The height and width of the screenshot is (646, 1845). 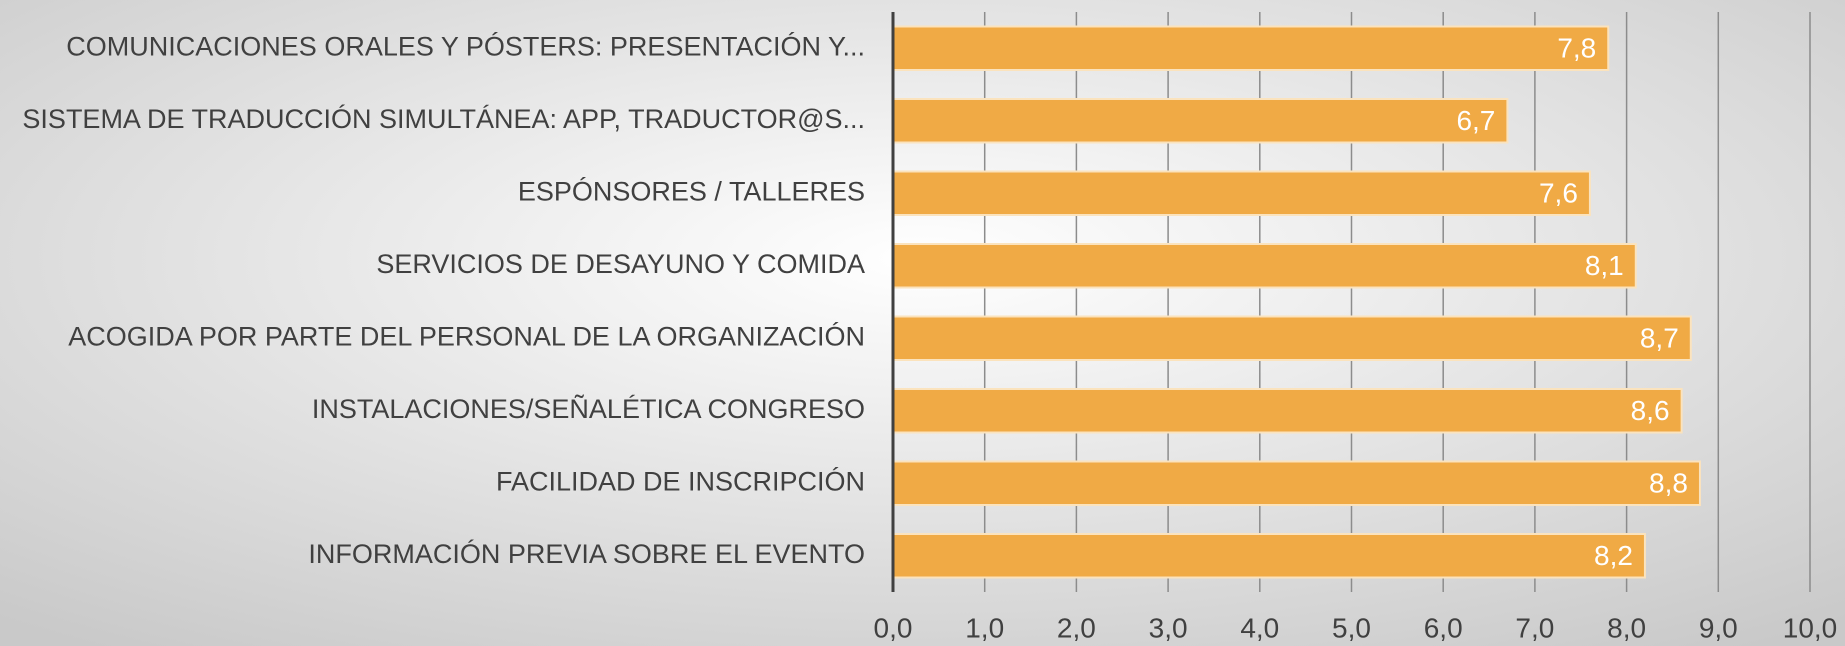 I want to click on x-tick-label: 9,0, so click(x=1718, y=627).